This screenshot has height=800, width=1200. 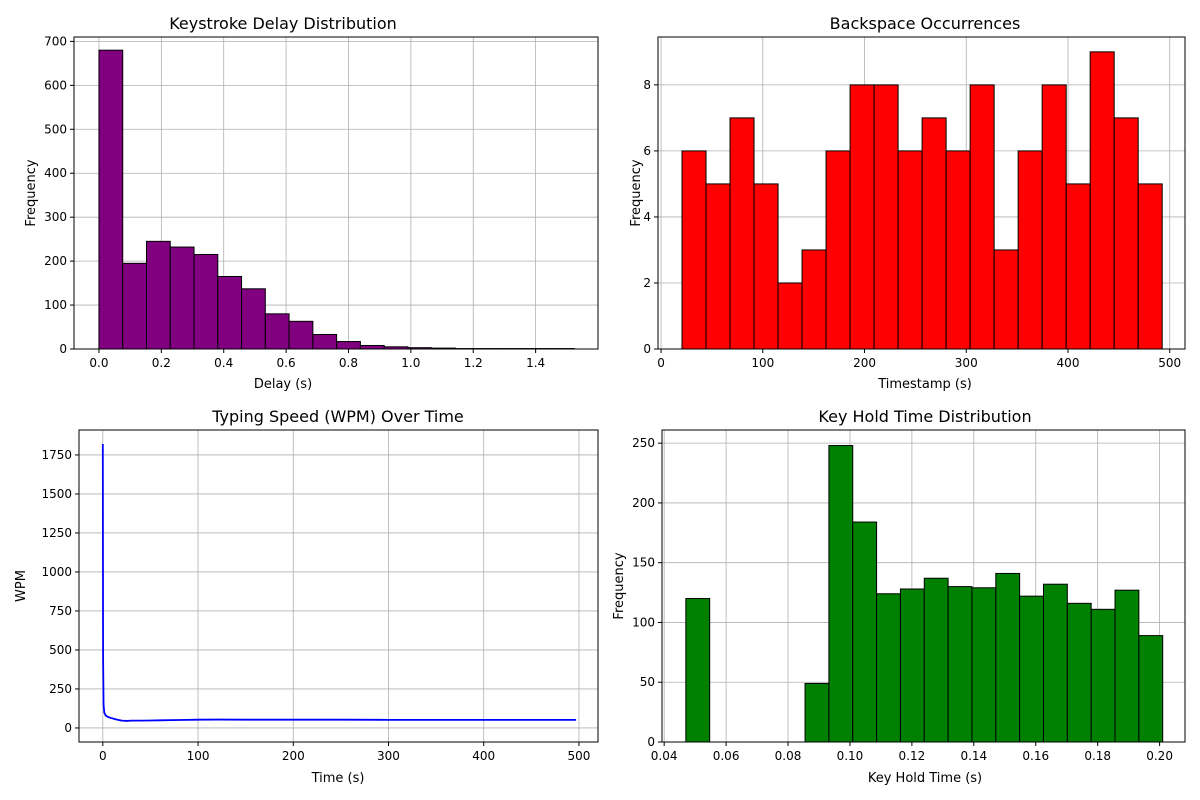 I want to click on bars, so click(x=924, y=594).